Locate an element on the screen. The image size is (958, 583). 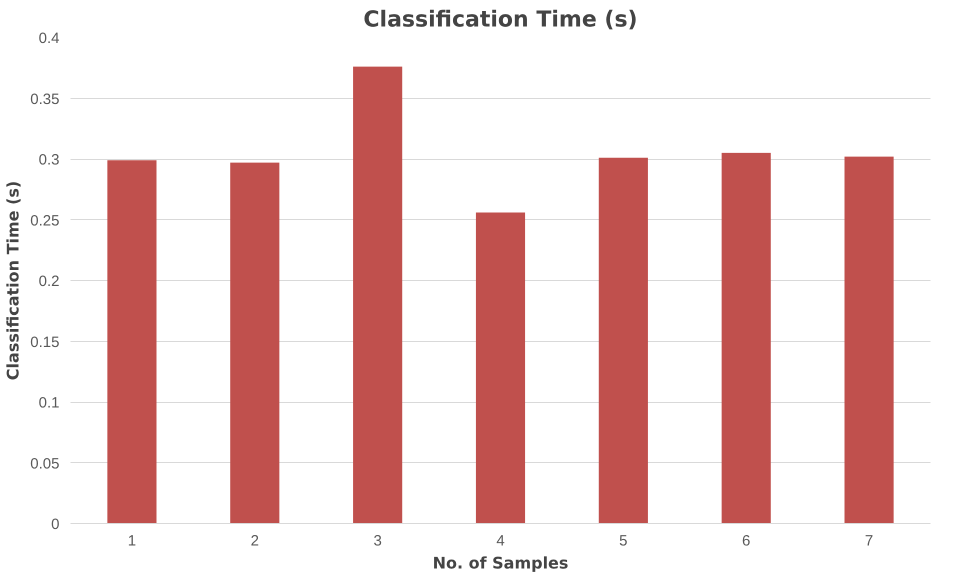
y-tick-label: 0.15 is located at coordinates (45, 342).